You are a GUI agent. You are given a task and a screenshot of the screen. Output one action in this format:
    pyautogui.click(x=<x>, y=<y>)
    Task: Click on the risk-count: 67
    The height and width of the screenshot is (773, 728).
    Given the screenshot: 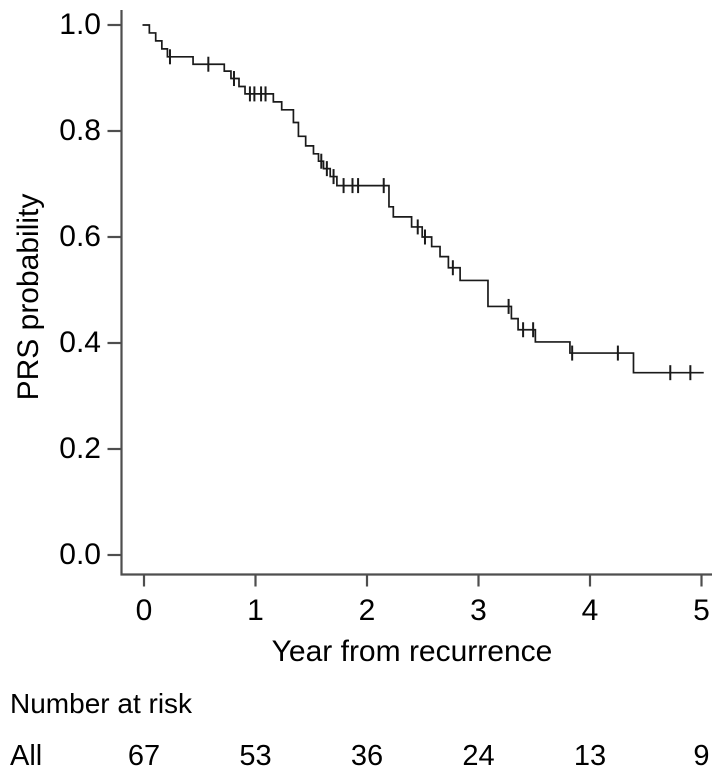 What is the action you would take?
    pyautogui.click(x=144, y=756)
    